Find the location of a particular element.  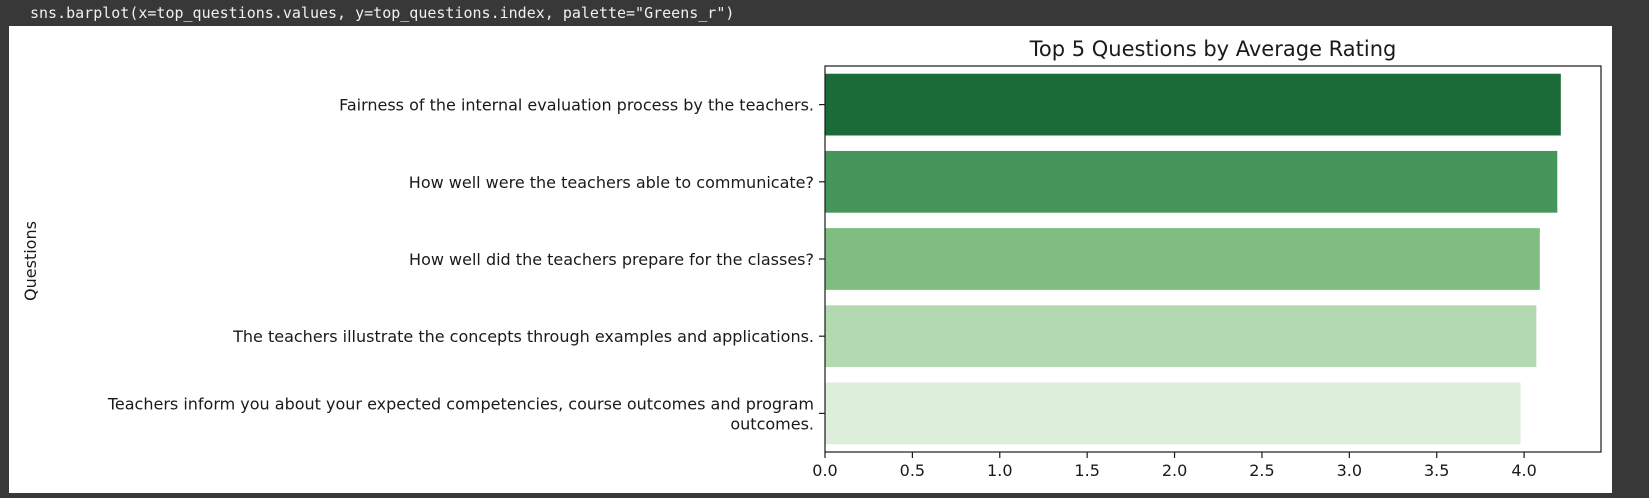

x-tick-label: 1.0 is located at coordinates (999, 470).